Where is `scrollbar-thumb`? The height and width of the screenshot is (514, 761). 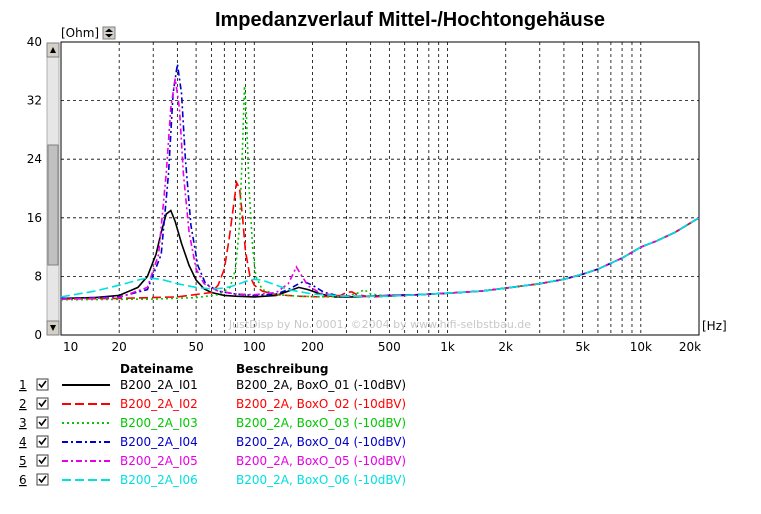 scrollbar-thumb is located at coordinates (53, 205).